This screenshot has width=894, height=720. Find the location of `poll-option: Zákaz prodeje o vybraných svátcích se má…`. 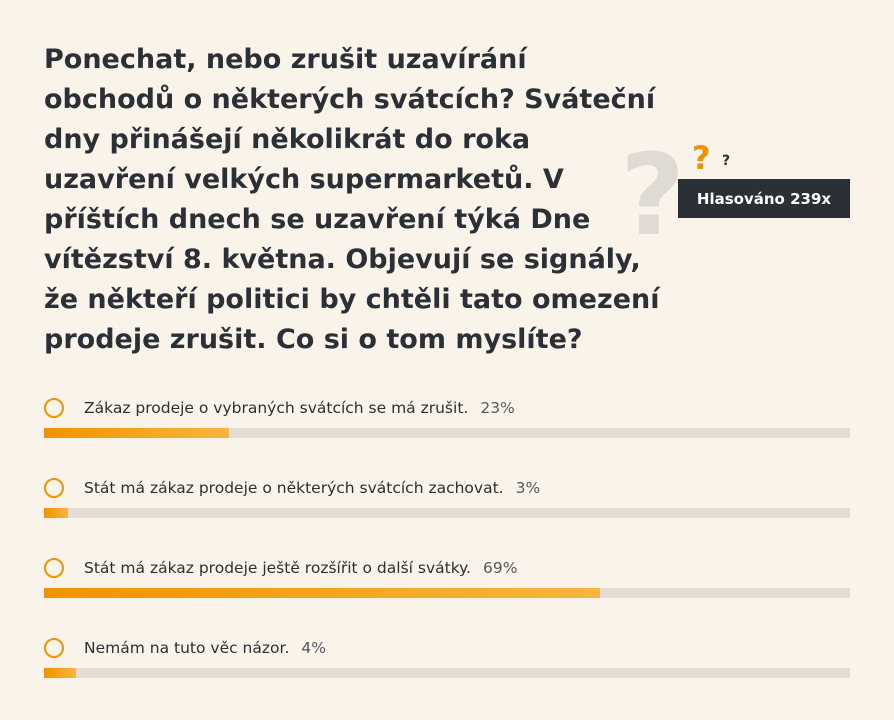

poll-option: Zákaz prodeje o vybraných svátcích se má… is located at coordinates (447, 432).